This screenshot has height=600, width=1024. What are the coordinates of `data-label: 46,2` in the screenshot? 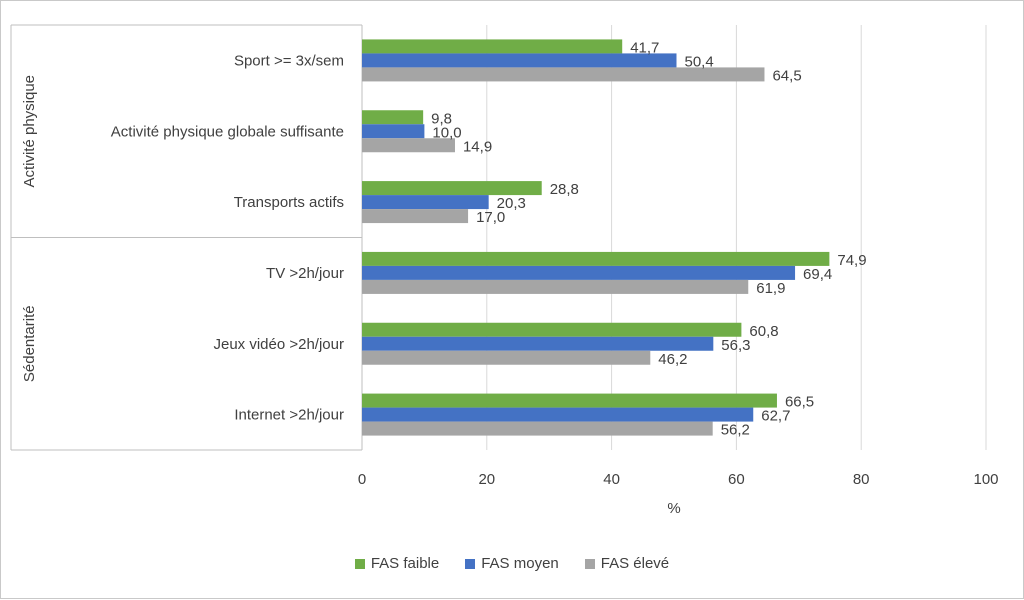 It's located at (672, 359).